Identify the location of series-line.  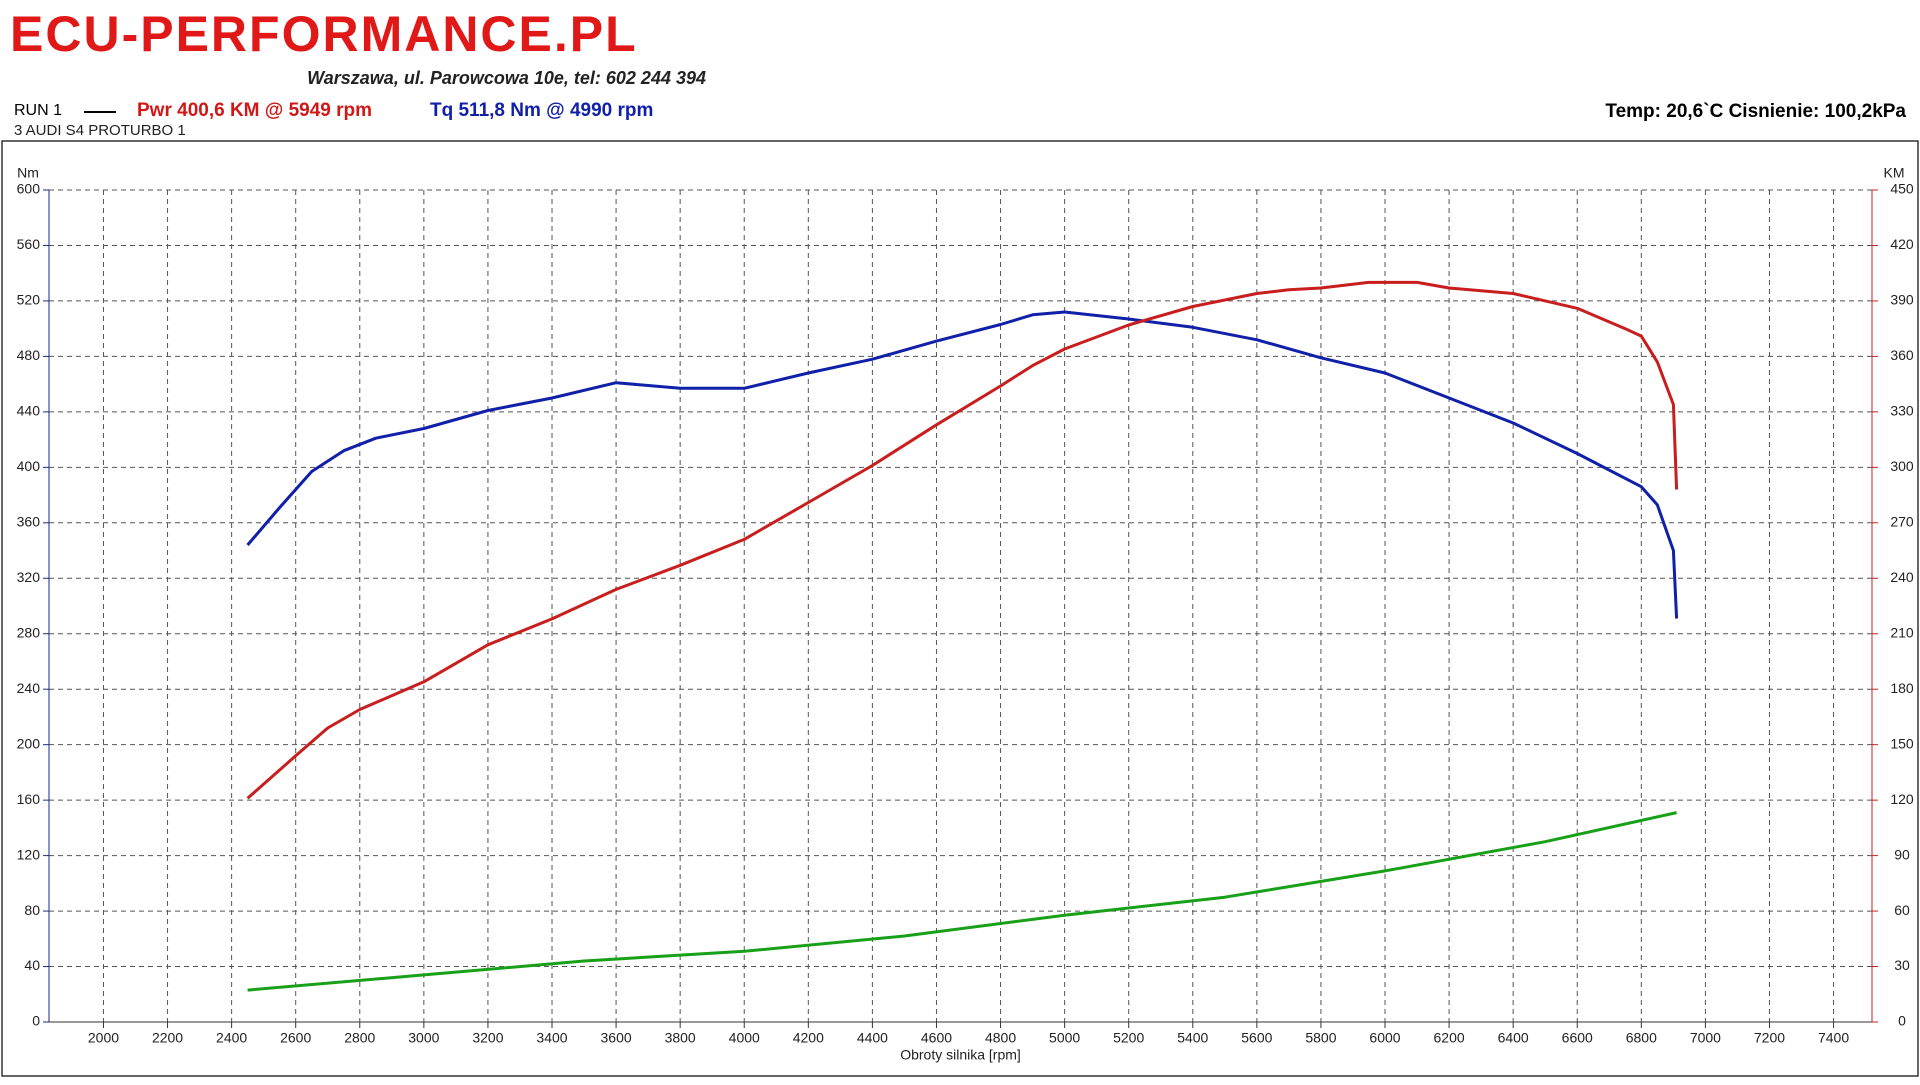
(962, 901).